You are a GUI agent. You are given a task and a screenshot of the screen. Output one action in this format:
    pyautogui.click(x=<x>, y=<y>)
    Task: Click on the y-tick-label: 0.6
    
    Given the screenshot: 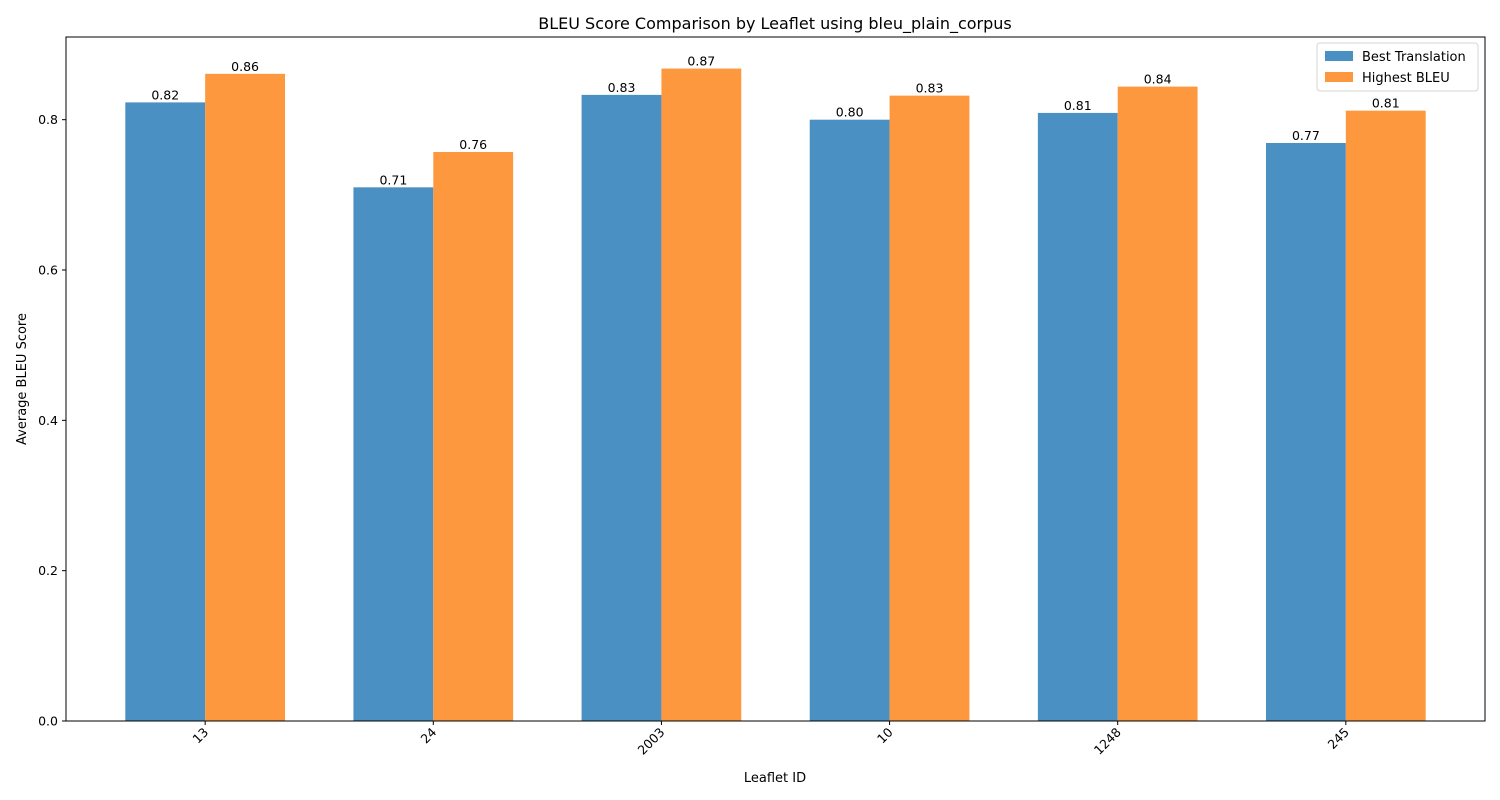 What is the action you would take?
    pyautogui.click(x=48, y=270)
    